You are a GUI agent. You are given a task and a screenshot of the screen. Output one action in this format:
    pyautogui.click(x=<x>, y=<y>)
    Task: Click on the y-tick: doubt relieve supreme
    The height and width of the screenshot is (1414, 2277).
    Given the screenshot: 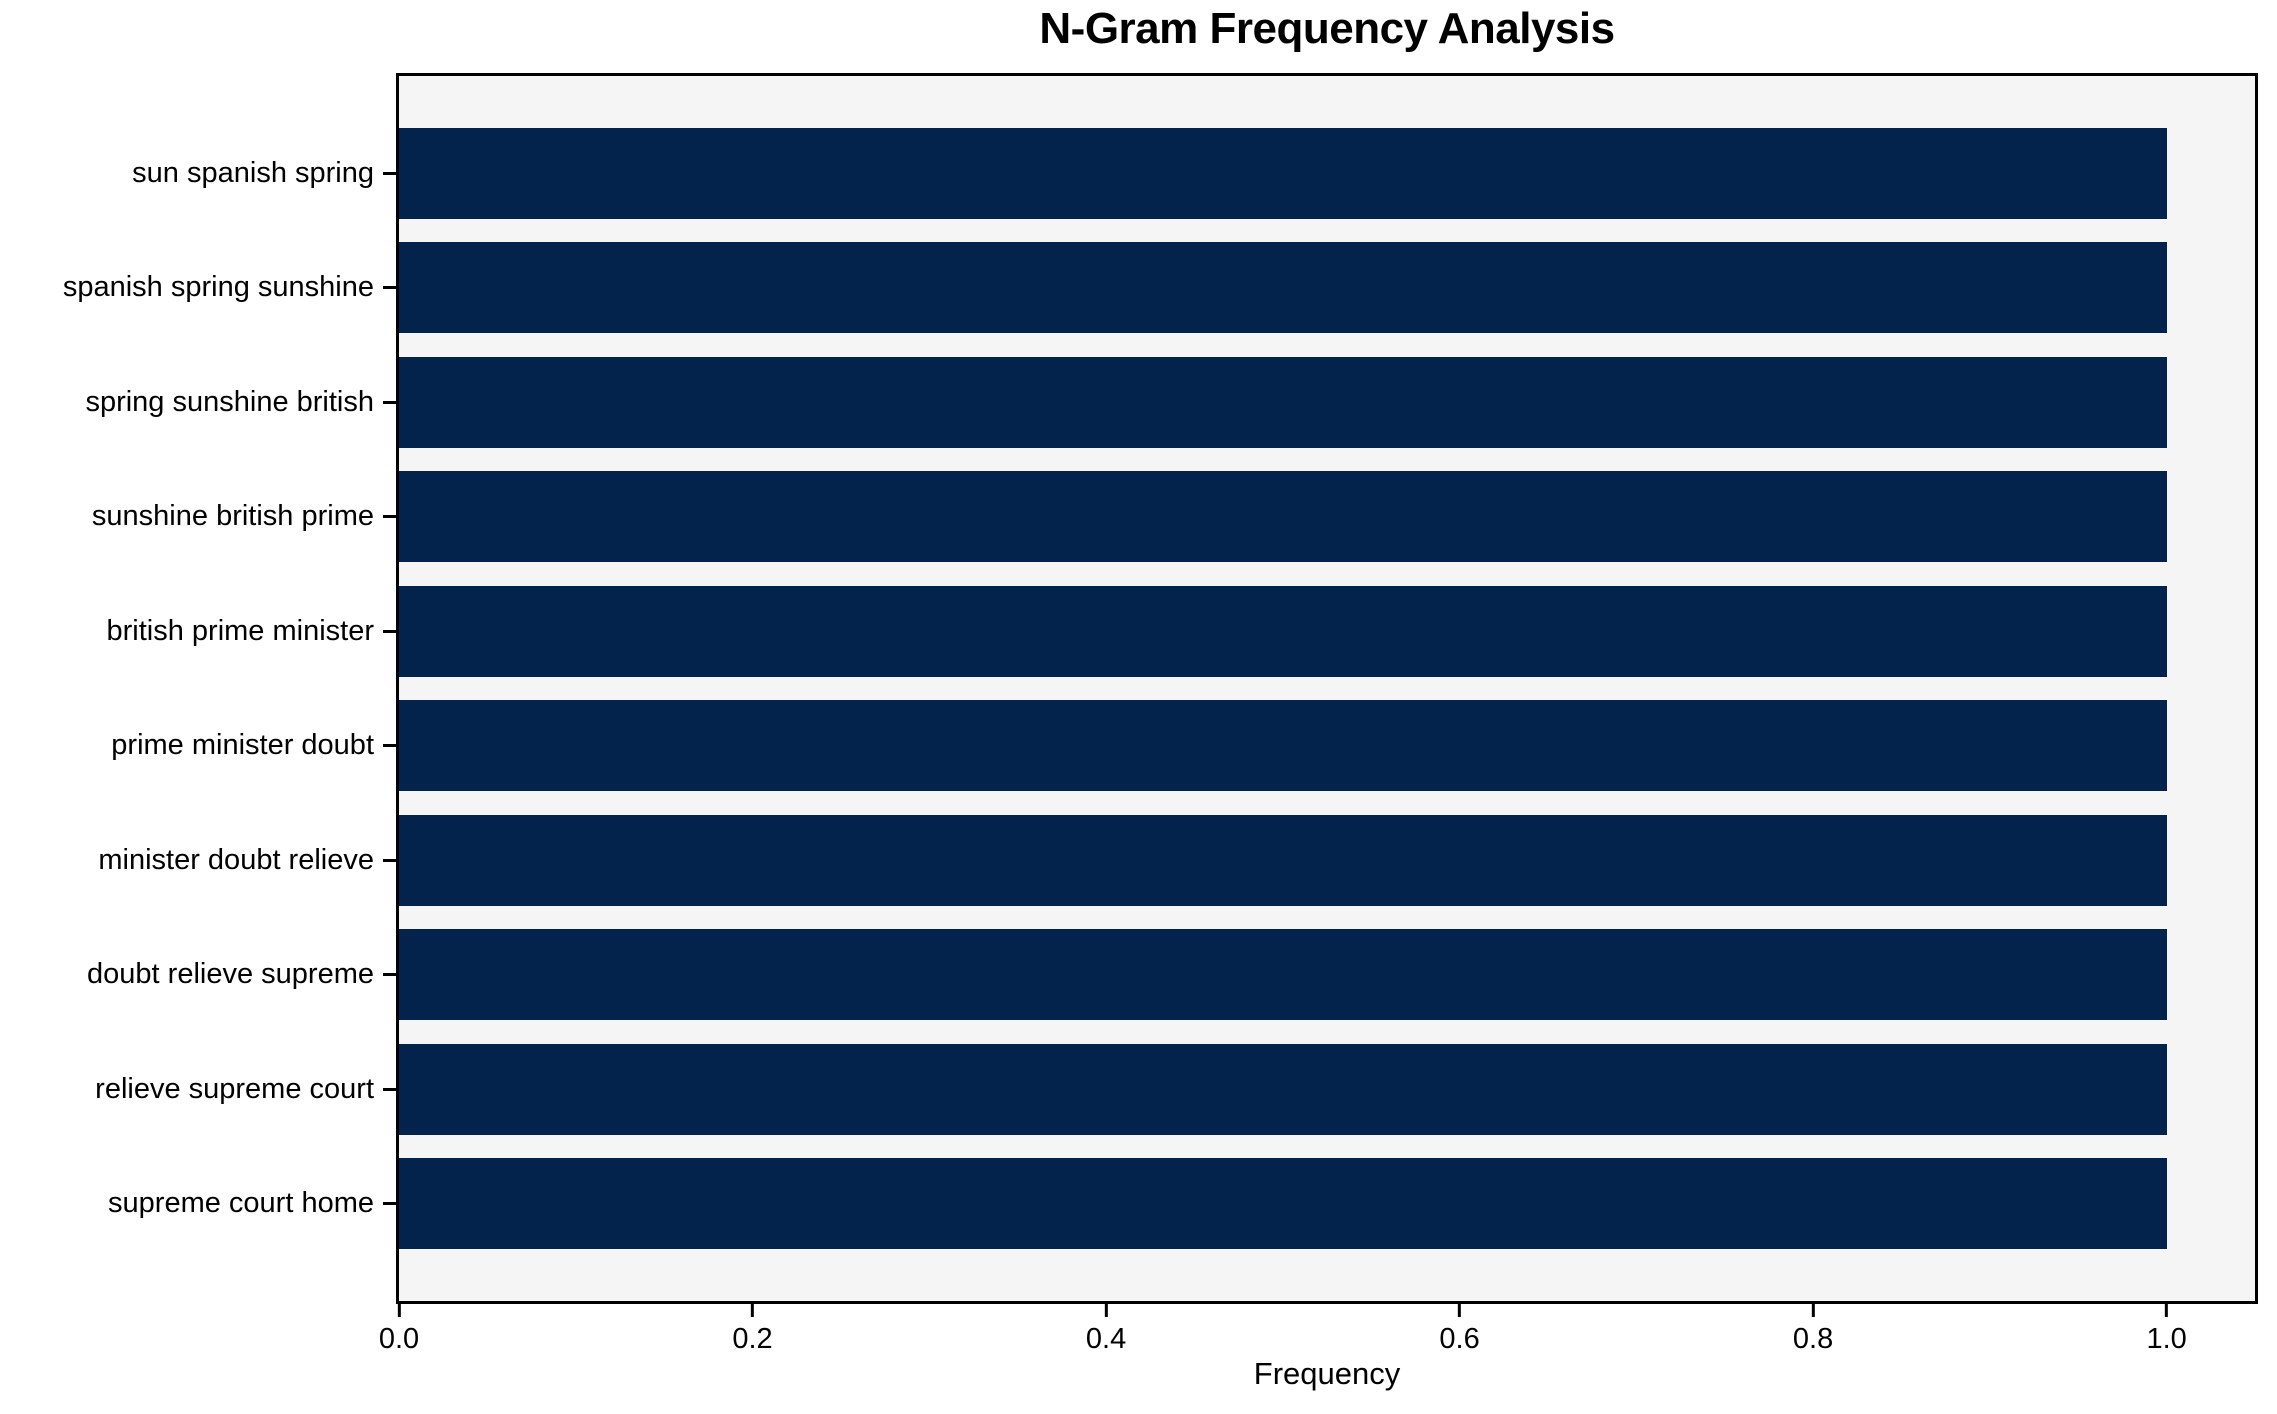 What is the action you would take?
    pyautogui.click(x=198, y=974)
    